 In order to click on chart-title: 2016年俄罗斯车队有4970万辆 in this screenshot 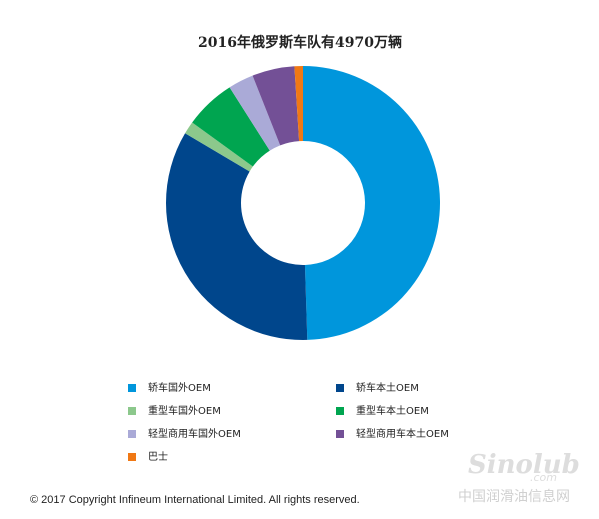, I will do `click(300, 42)`.